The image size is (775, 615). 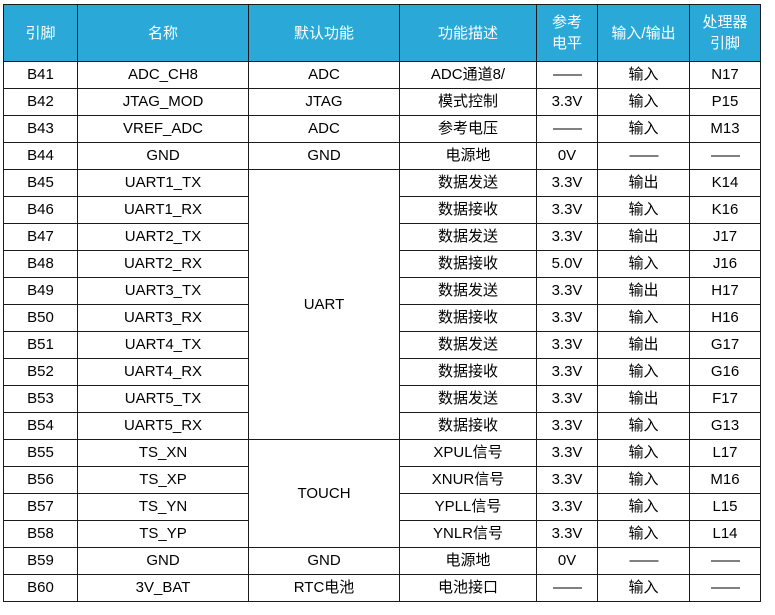 What do you see at coordinates (40, 183) in the screenshot?
I see `cell-pin: B45` at bounding box center [40, 183].